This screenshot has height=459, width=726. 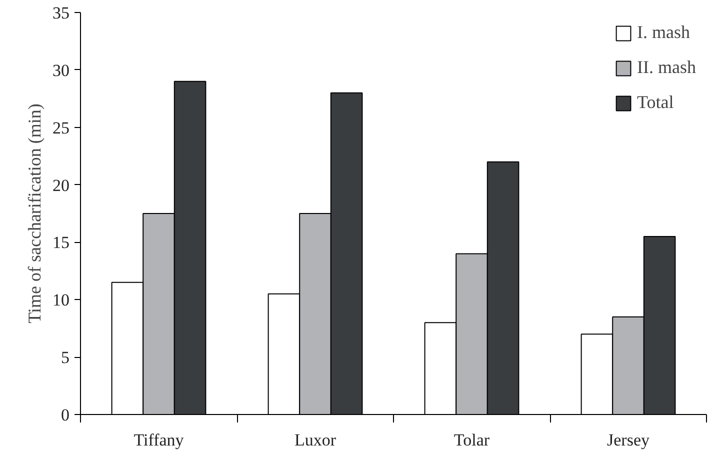 I want to click on y-tick-label: 25, so click(x=61, y=128).